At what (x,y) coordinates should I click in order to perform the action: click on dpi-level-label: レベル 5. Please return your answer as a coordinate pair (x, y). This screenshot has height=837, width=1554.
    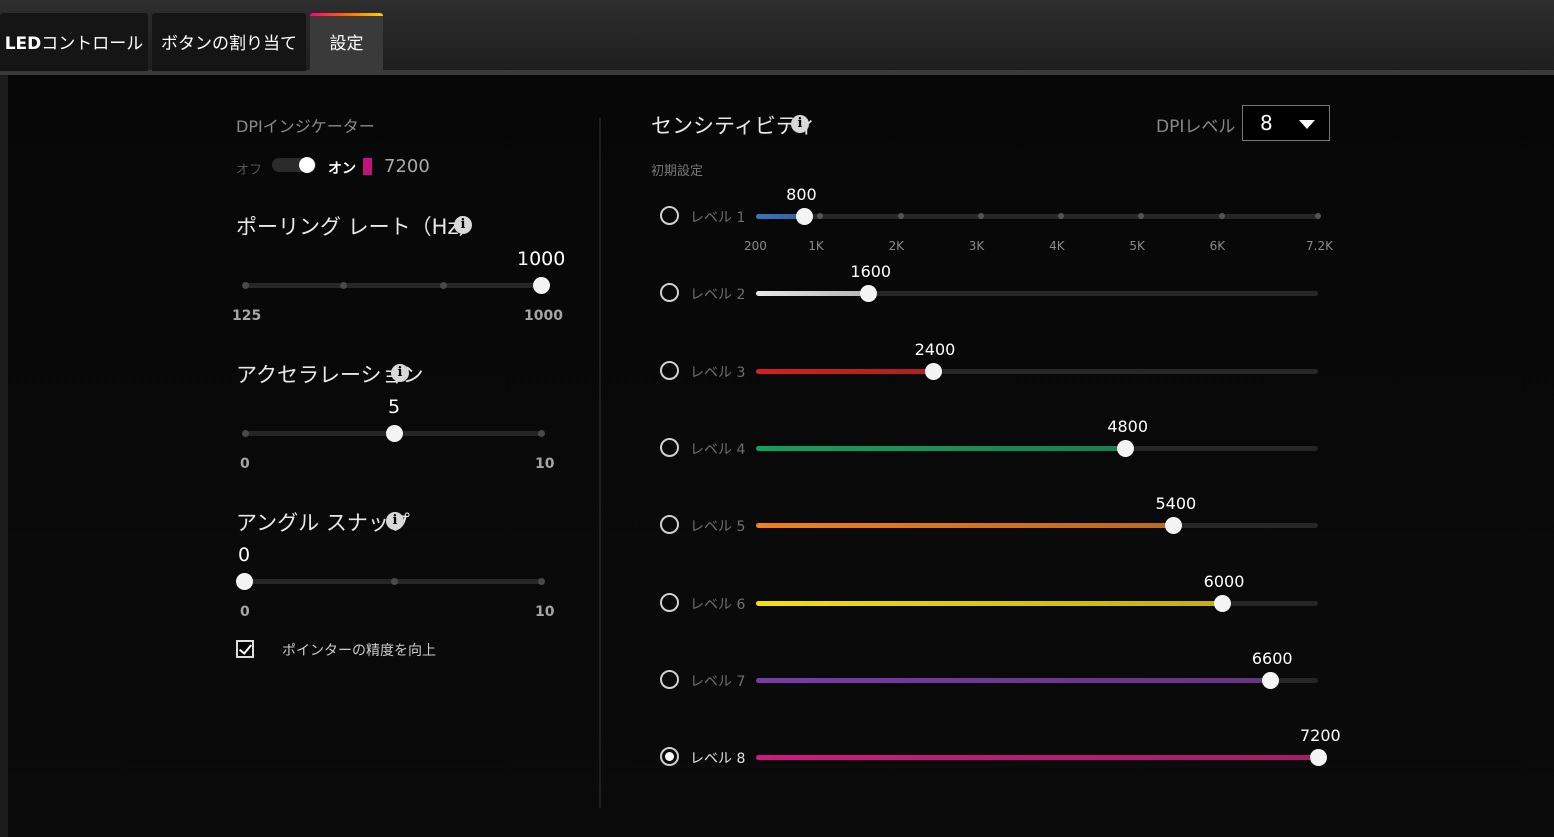
    Looking at the image, I should click on (718, 527).